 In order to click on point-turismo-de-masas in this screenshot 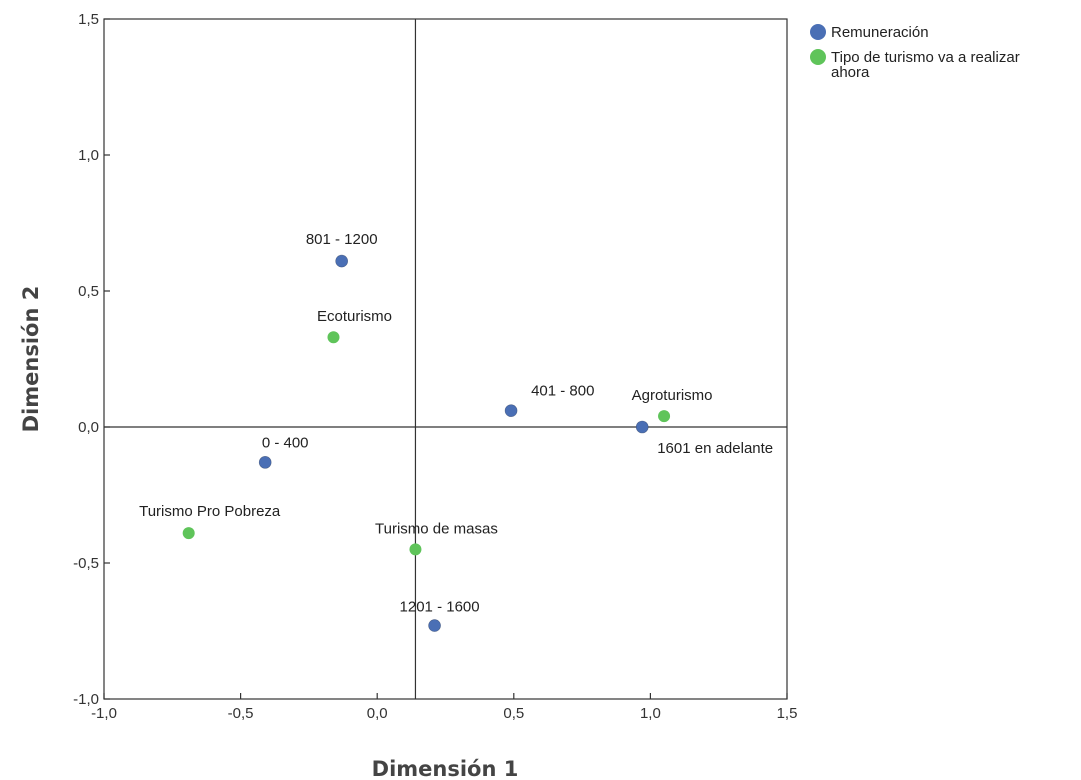, I will do `click(415, 549)`.